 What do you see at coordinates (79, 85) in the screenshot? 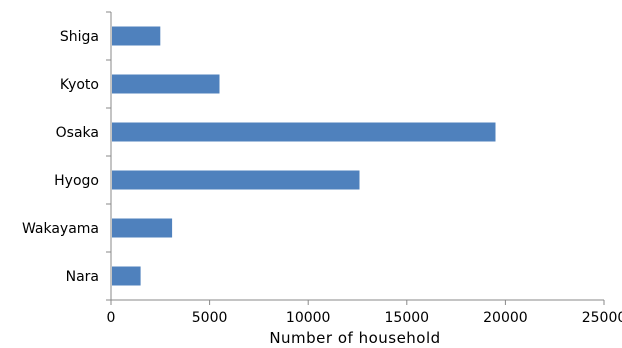
I see `category-label-kyoto: Kyoto` at bounding box center [79, 85].